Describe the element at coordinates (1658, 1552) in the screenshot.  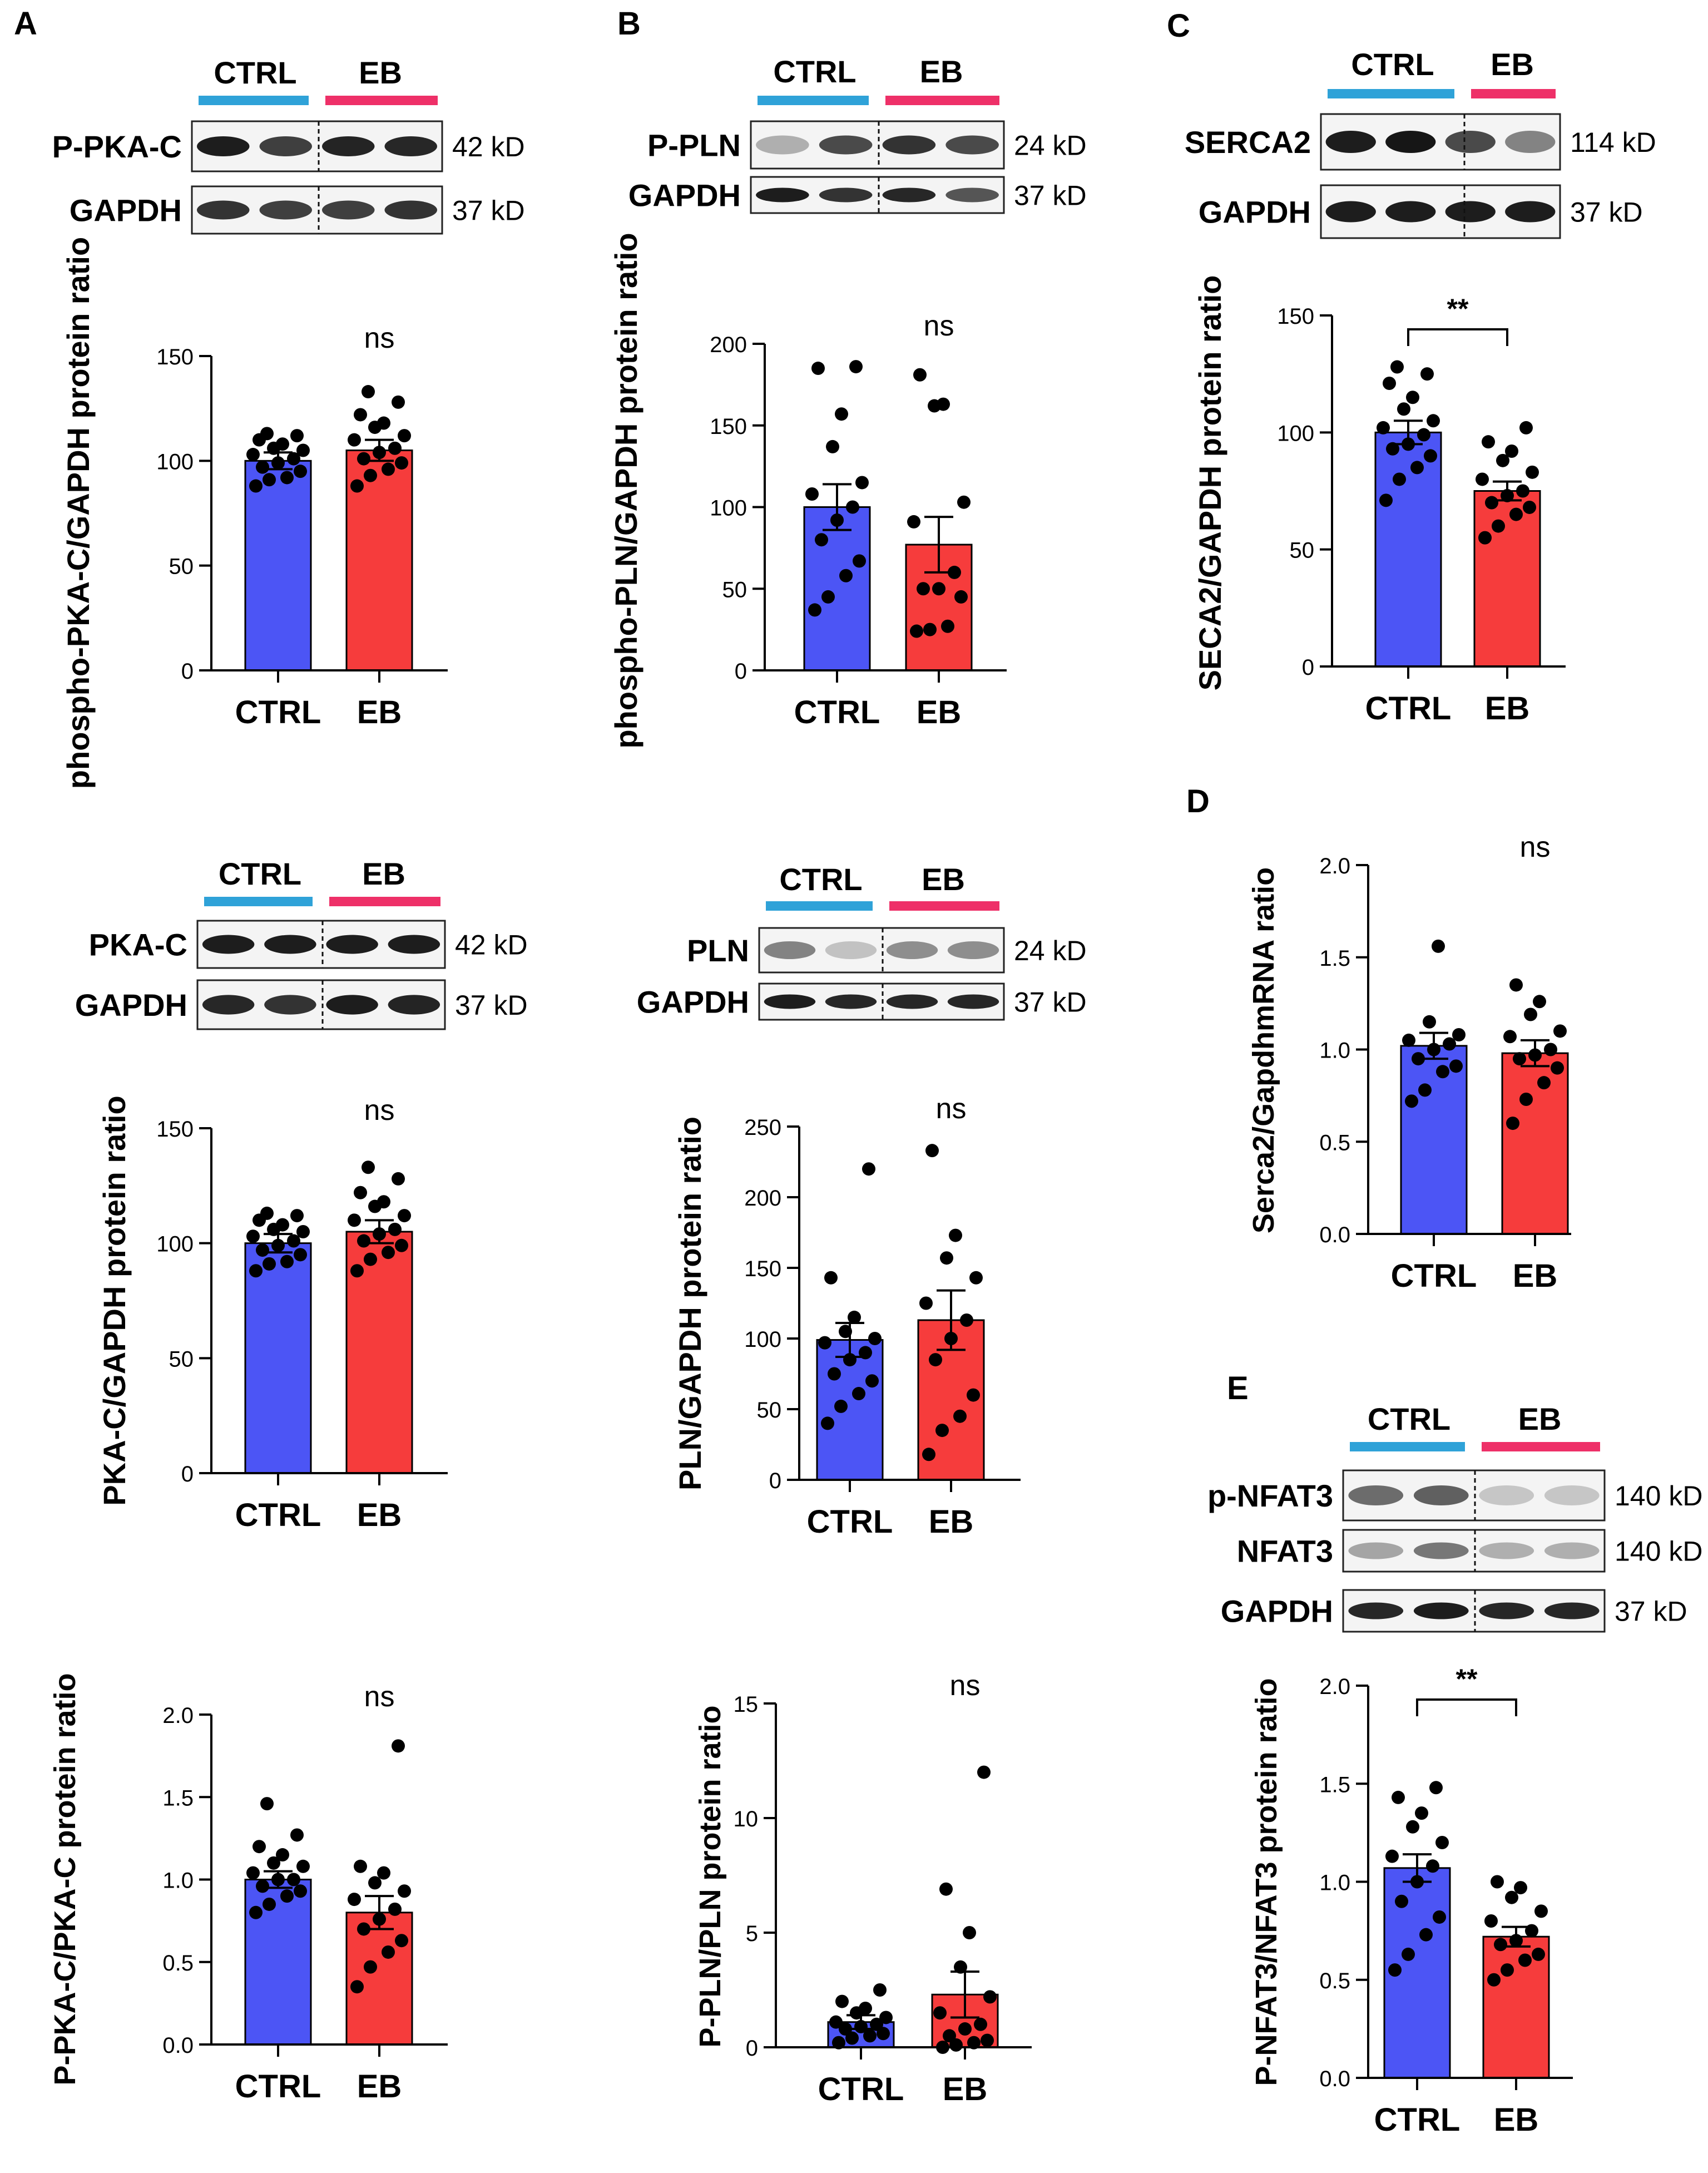
I see `blot-kd-label: 140 kD` at that location.